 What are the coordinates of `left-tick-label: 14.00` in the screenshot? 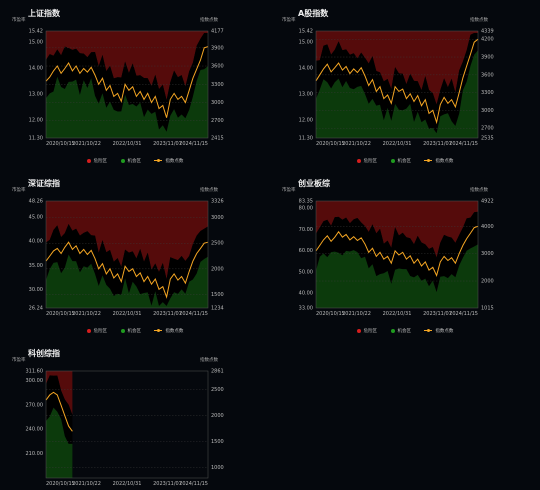 It's located at (306, 68).